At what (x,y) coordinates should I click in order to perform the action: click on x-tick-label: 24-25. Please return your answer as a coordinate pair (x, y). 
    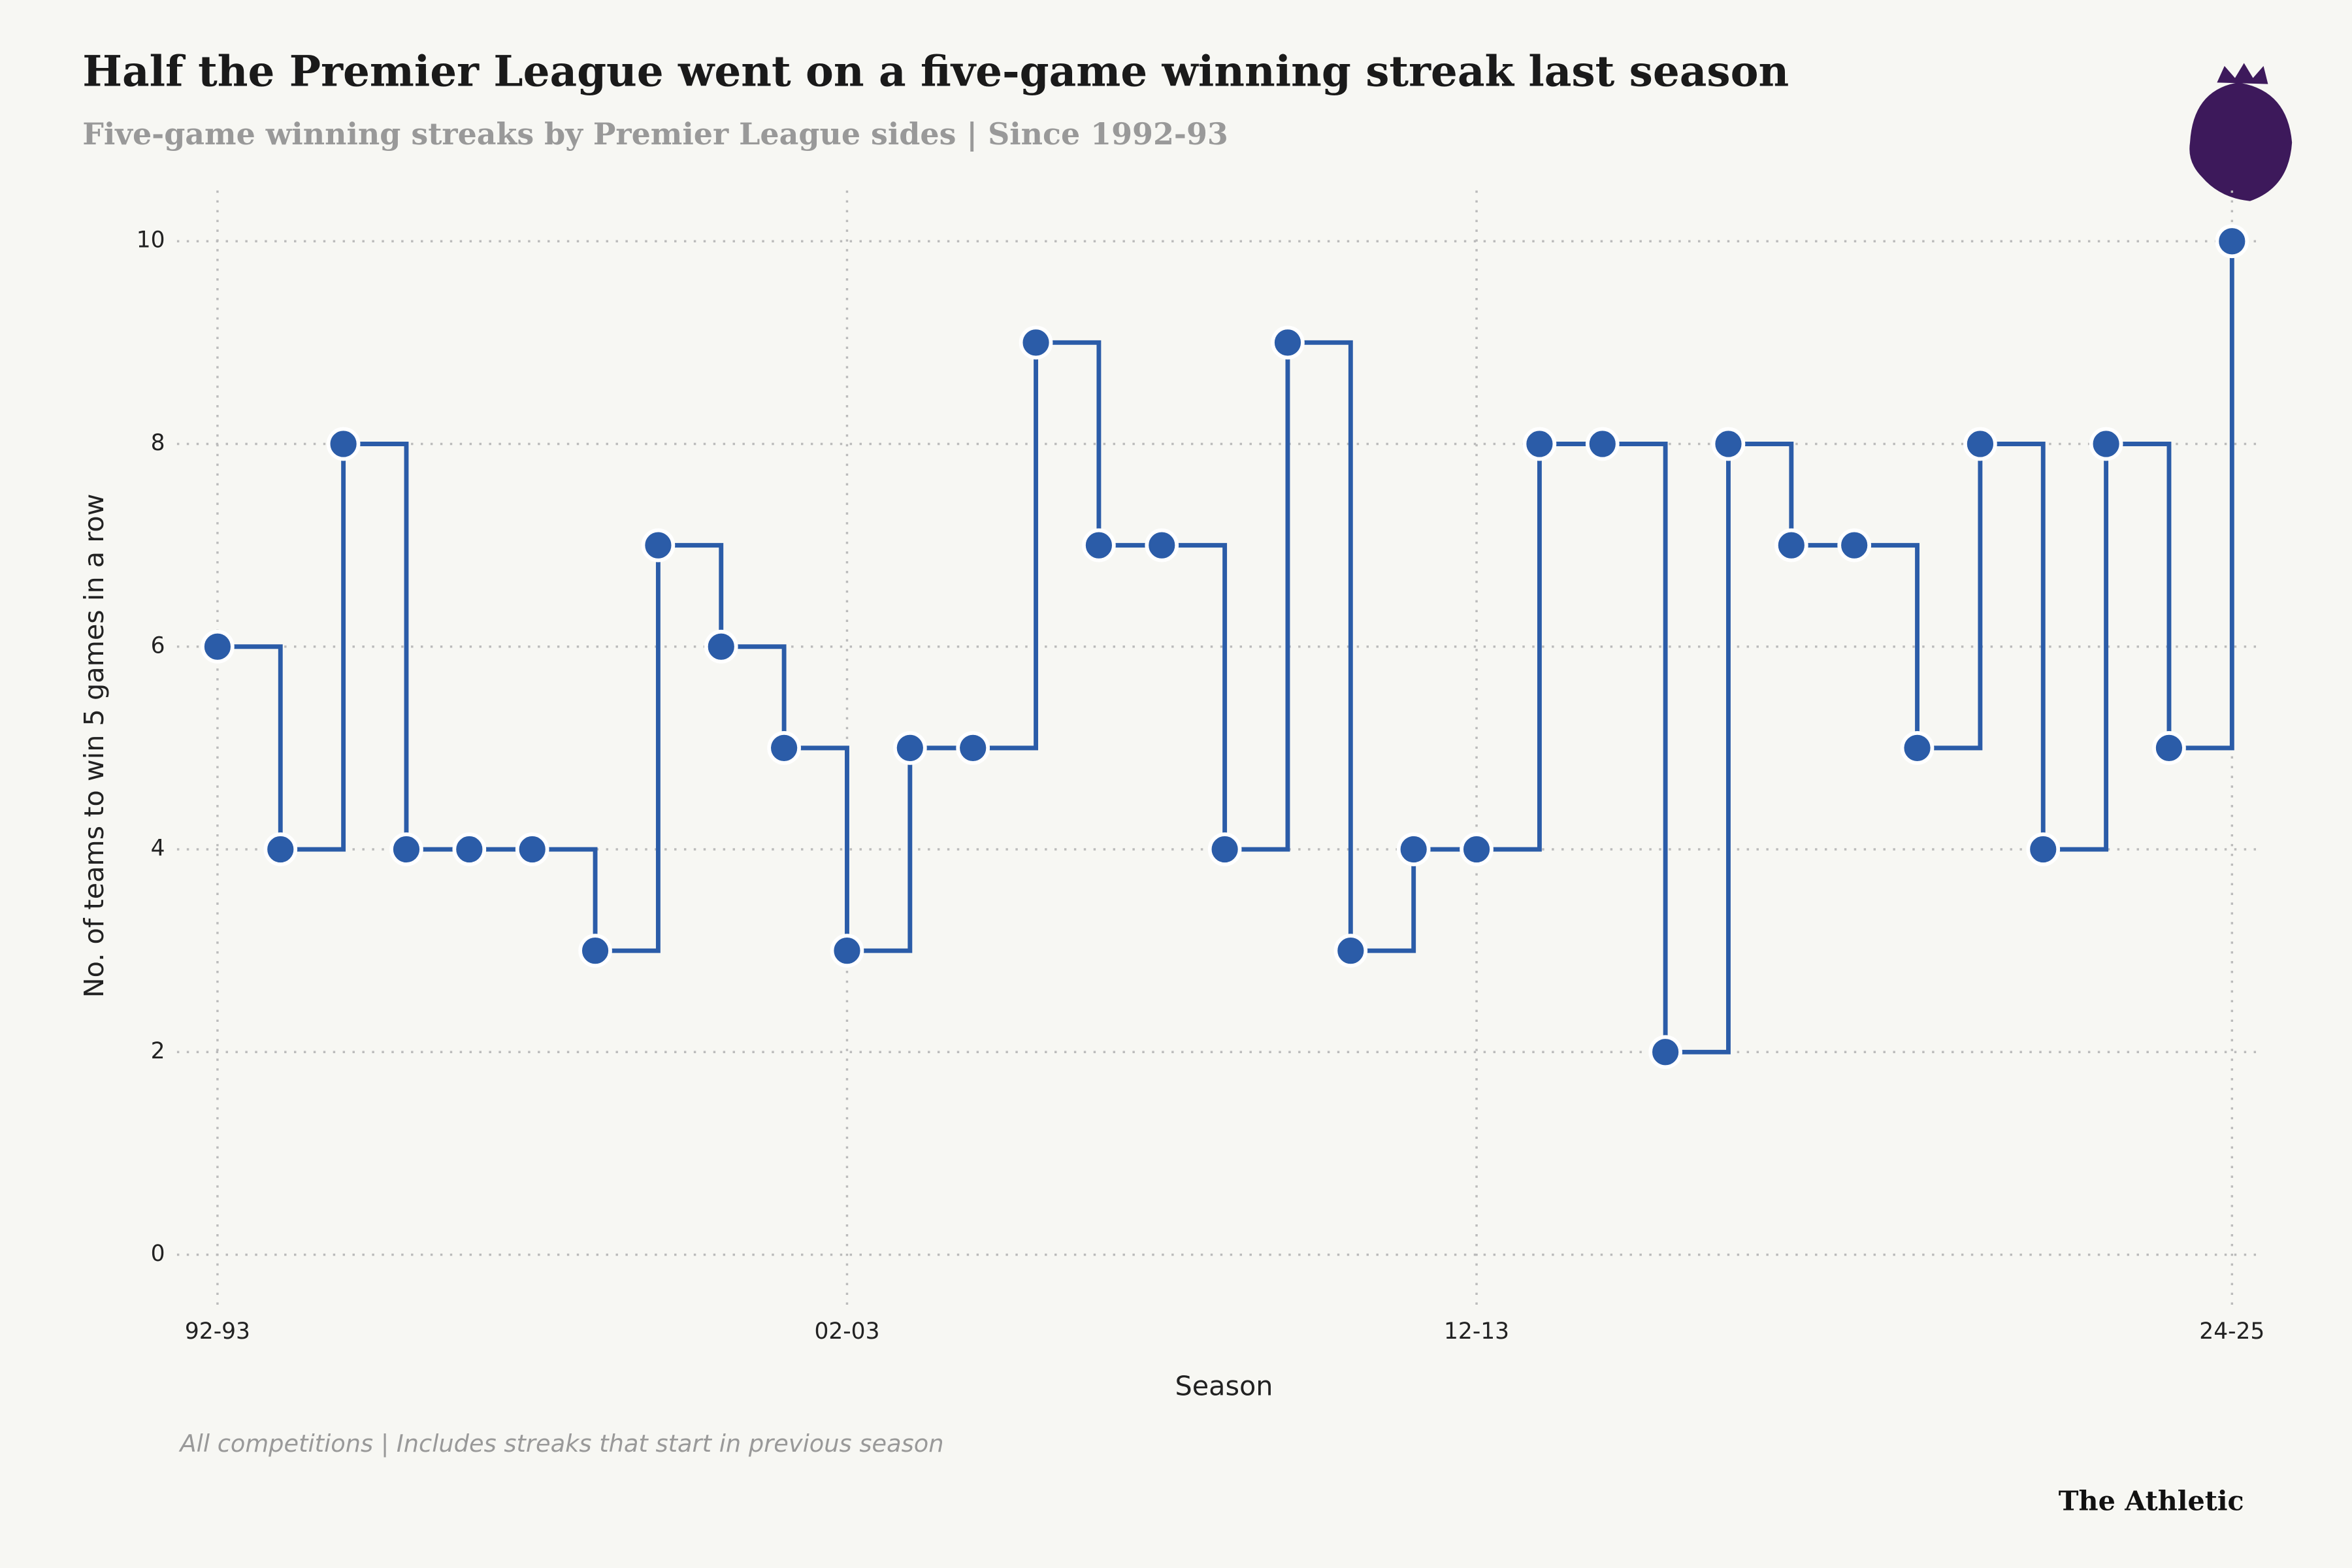
    Looking at the image, I should click on (2231, 1331).